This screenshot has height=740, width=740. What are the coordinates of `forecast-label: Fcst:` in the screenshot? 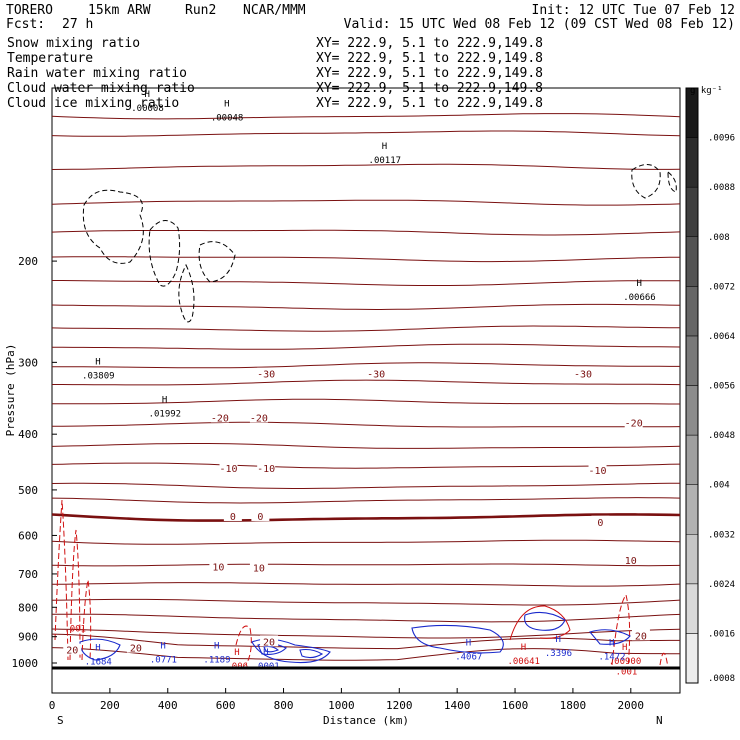 It's located at (25, 24).